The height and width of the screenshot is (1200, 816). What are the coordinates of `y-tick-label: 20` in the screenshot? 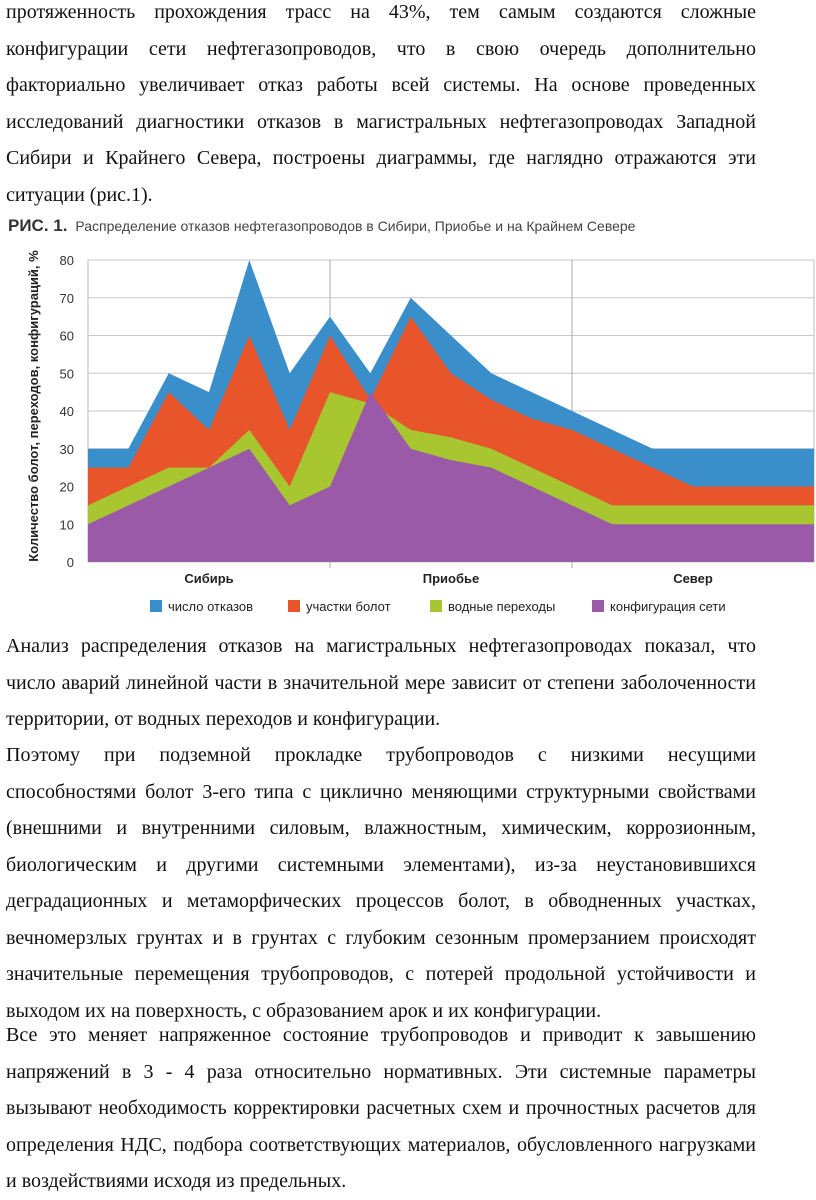 It's located at (67, 487).